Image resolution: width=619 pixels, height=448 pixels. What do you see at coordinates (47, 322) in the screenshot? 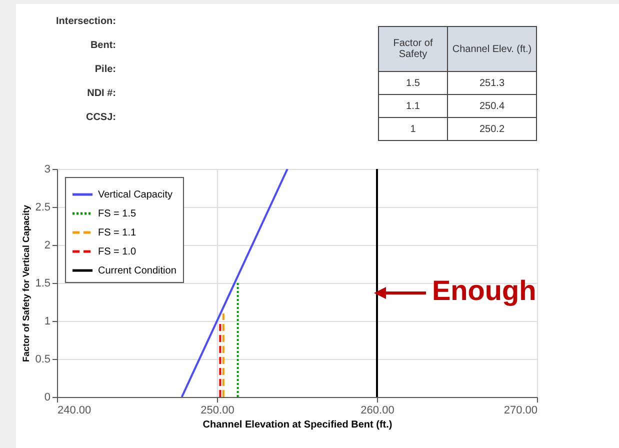
I see `y-tick-label: 1` at bounding box center [47, 322].